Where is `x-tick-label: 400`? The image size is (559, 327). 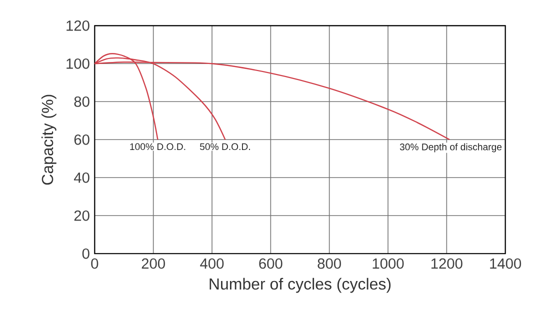 x-tick-label: 400 is located at coordinates (212, 263).